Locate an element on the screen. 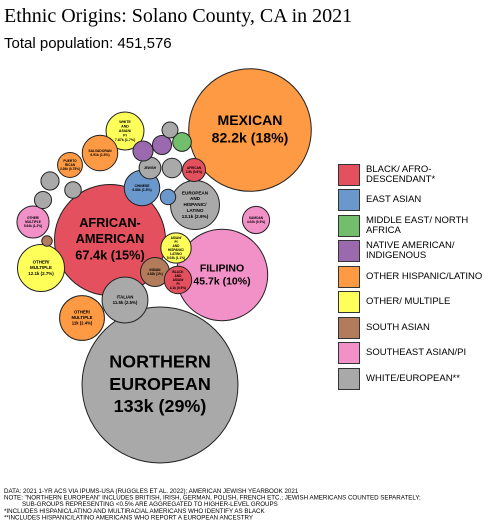  bubble-label: EUROPEAN AND HISPANIC/LATINO is located at coordinates (195, 202).